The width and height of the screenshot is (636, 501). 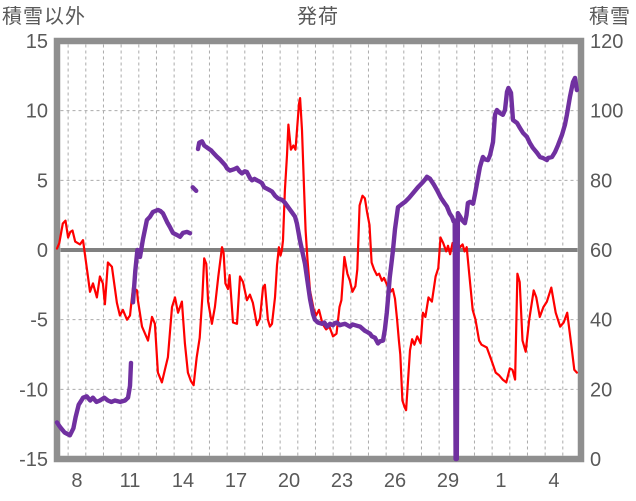 What do you see at coordinates (610, 17) in the screenshot?
I see `right-axis-title: 積雪` at bounding box center [610, 17].